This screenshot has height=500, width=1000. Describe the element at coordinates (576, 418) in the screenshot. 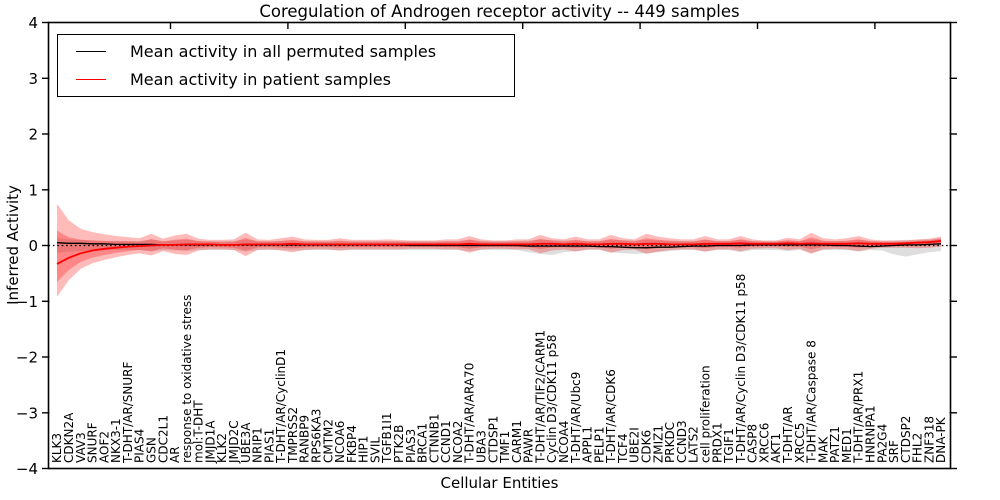

I see `x-tick-label: T-DHT/AR/Ubc9` at that location.